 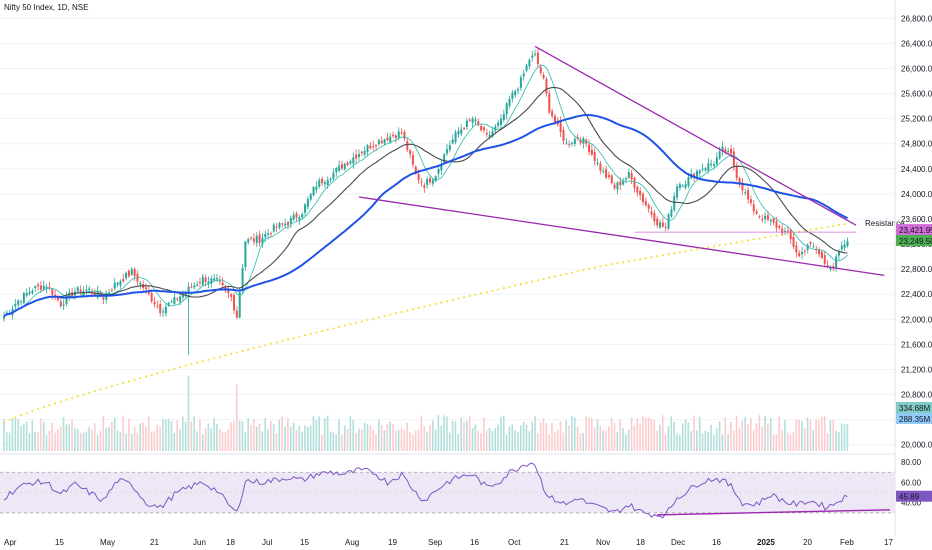 What do you see at coordinates (603, 542) in the screenshot?
I see `x-tick-label: Nov` at bounding box center [603, 542].